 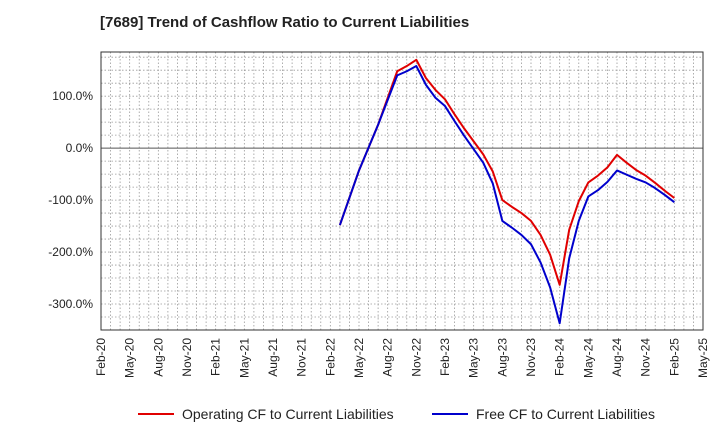 I want to click on x-tick-label: May-24, so click(x=588, y=358).